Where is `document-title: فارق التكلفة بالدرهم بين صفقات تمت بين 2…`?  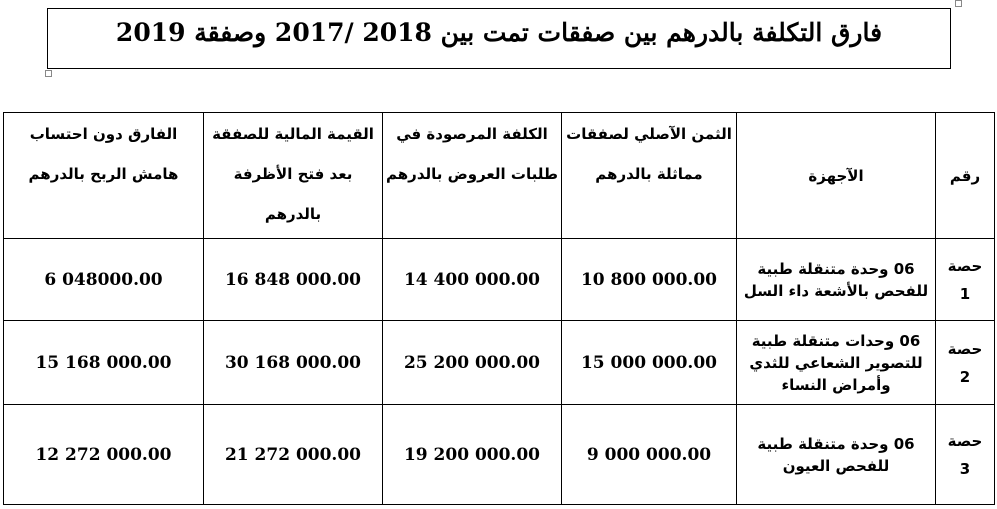 document-title: فارق التكلفة بالدرهم بين صفقات تمت بين 2… is located at coordinates (499, 32).